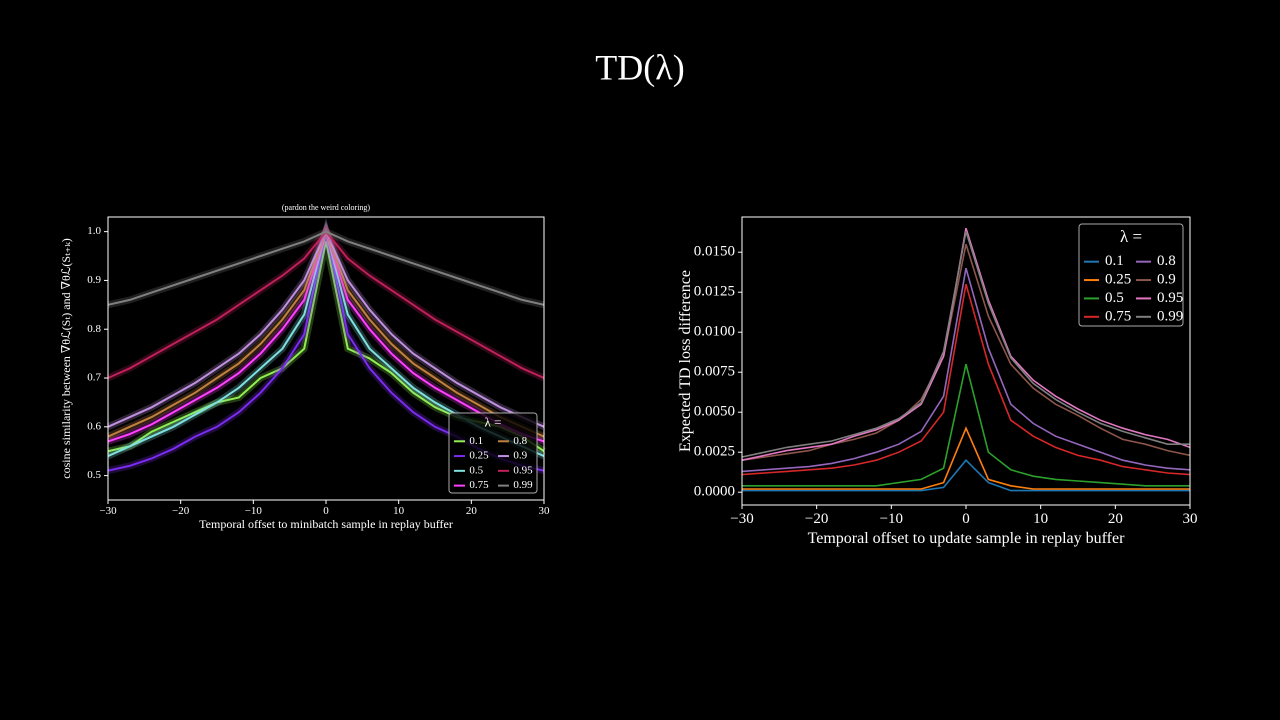 This screenshot has height=720, width=1280. I want to click on y-tick-label: 0.0050, so click(714, 412).